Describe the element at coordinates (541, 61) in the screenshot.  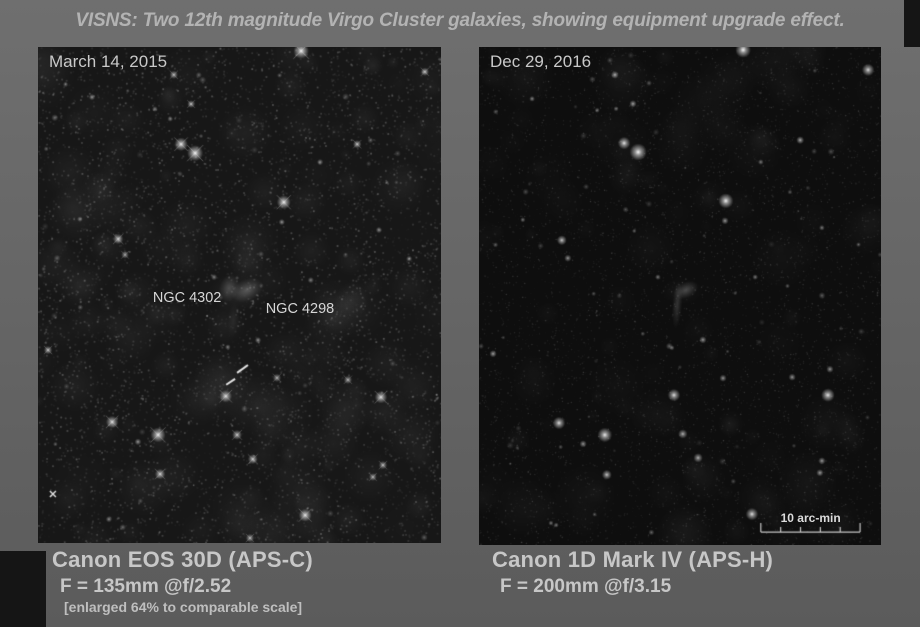
I see `date-label-2016: Dec 29, 2016` at that location.